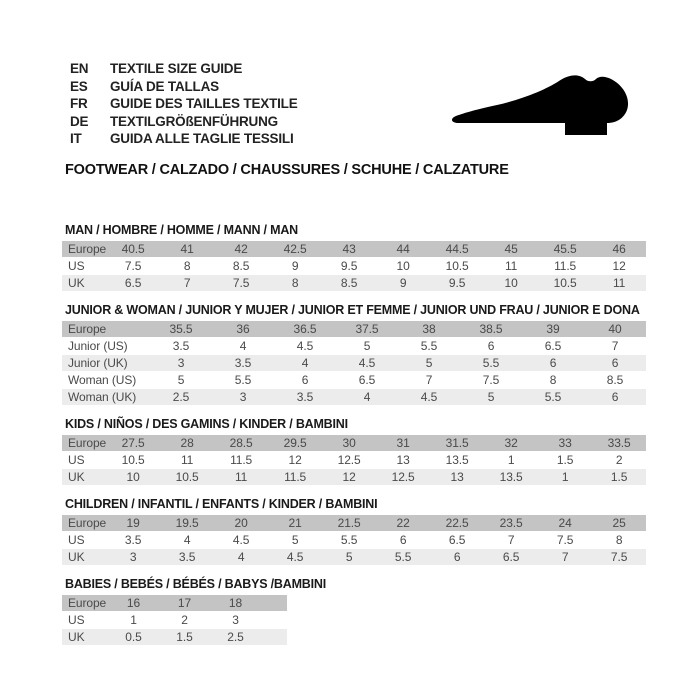 Image resolution: width=700 pixels, height=700 pixels. I want to click on language-row-fr: FR GUIDE DES TAILLES TEXTILE, so click(360, 104).